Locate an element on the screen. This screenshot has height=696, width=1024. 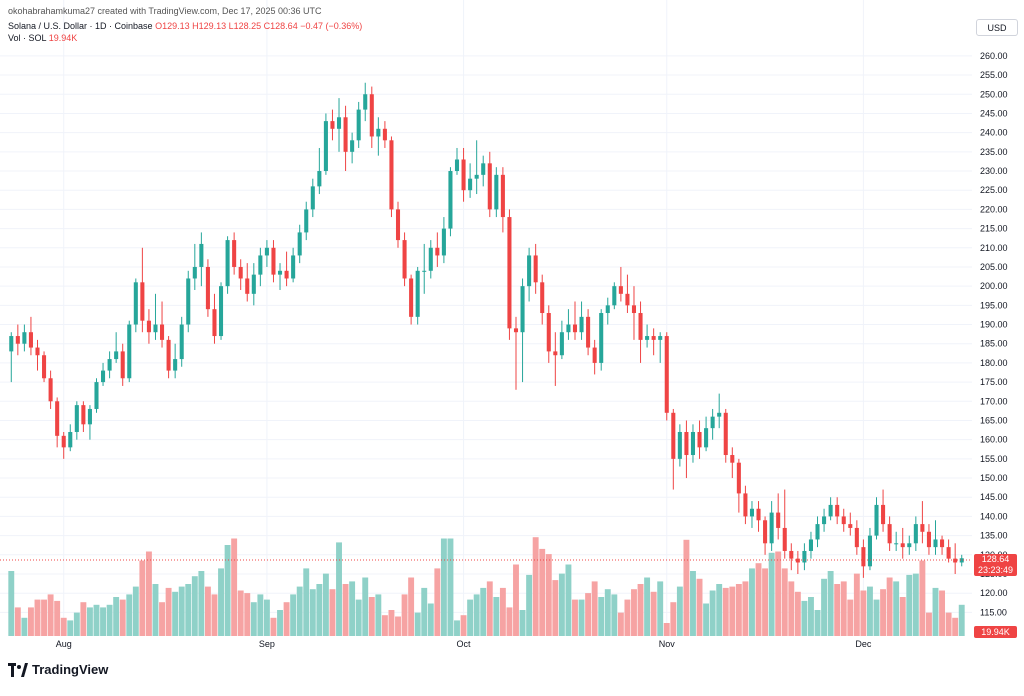
bar-countdown: 23:23:49 is located at coordinates (995, 570).